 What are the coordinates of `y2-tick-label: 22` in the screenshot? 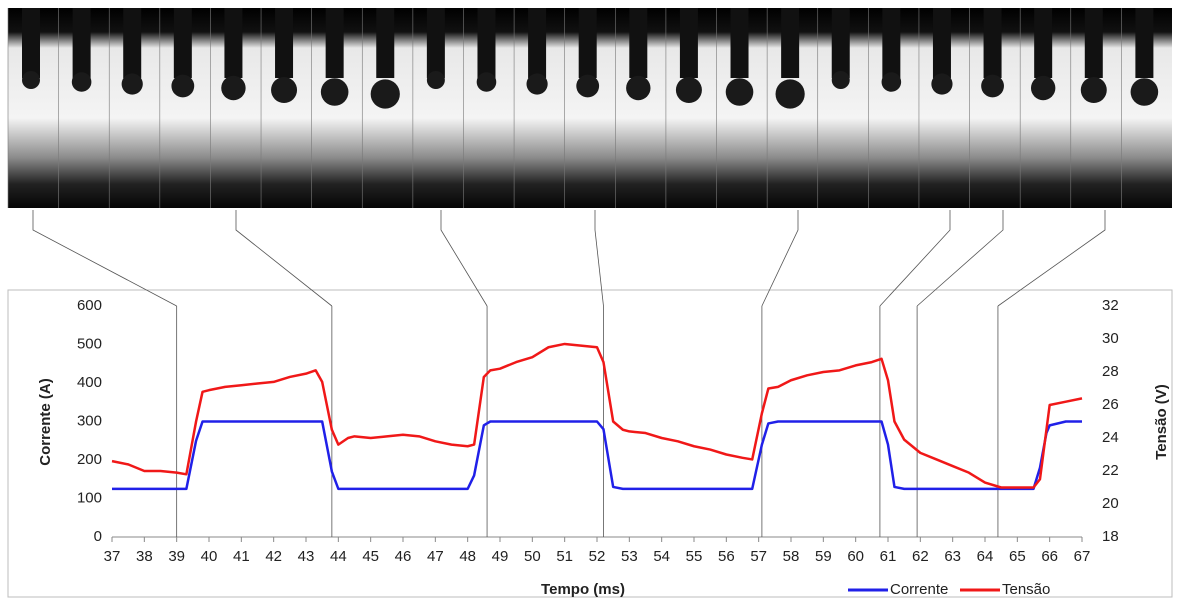 It's located at (1110, 470).